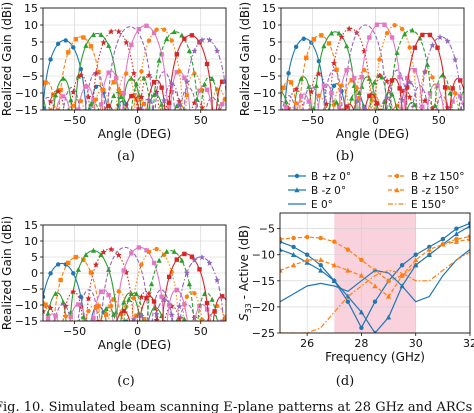 The height and width of the screenshot is (413, 474). I want to click on x-tick-label: 50, so click(201, 120).